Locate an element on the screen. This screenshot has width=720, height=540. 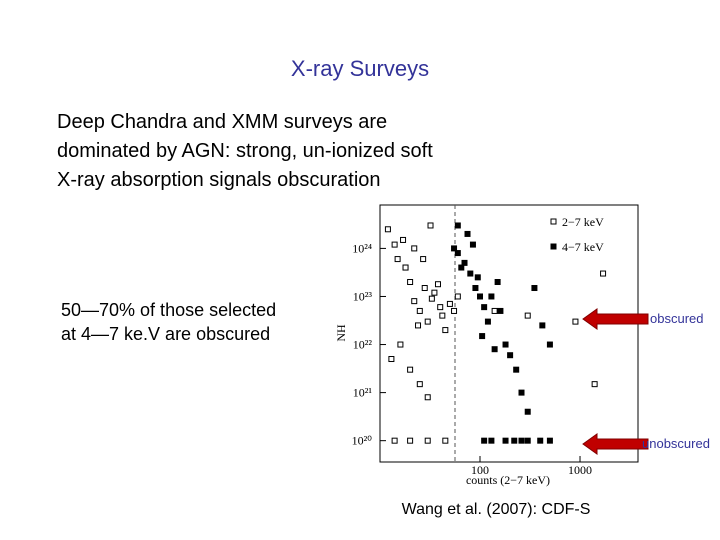
legend-label: 2−7 keV is located at coordinates (583, 222).